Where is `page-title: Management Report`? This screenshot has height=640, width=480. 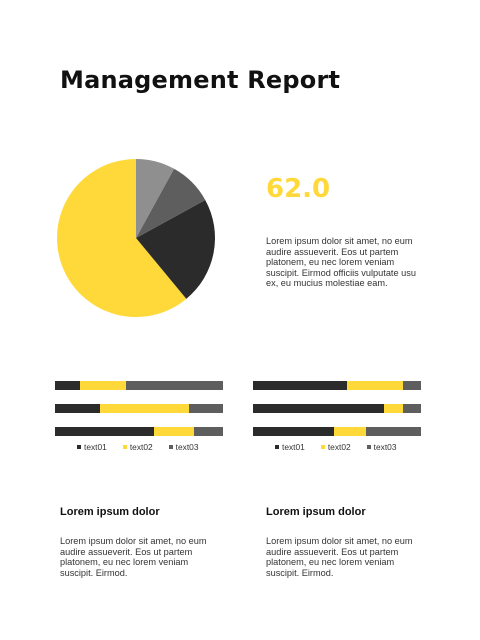 page-title: Management Report is located at coordinates (200, 80).